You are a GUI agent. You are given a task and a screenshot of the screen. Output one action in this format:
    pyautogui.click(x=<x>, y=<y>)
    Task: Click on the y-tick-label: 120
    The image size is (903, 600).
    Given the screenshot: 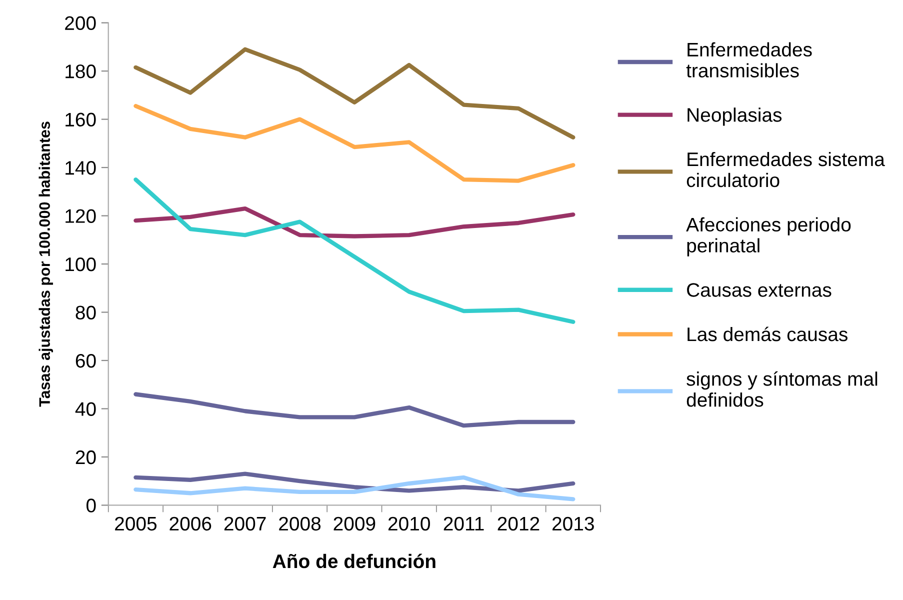 What is the action you would take?
    pyautogui.click(x=81, y=216)
    